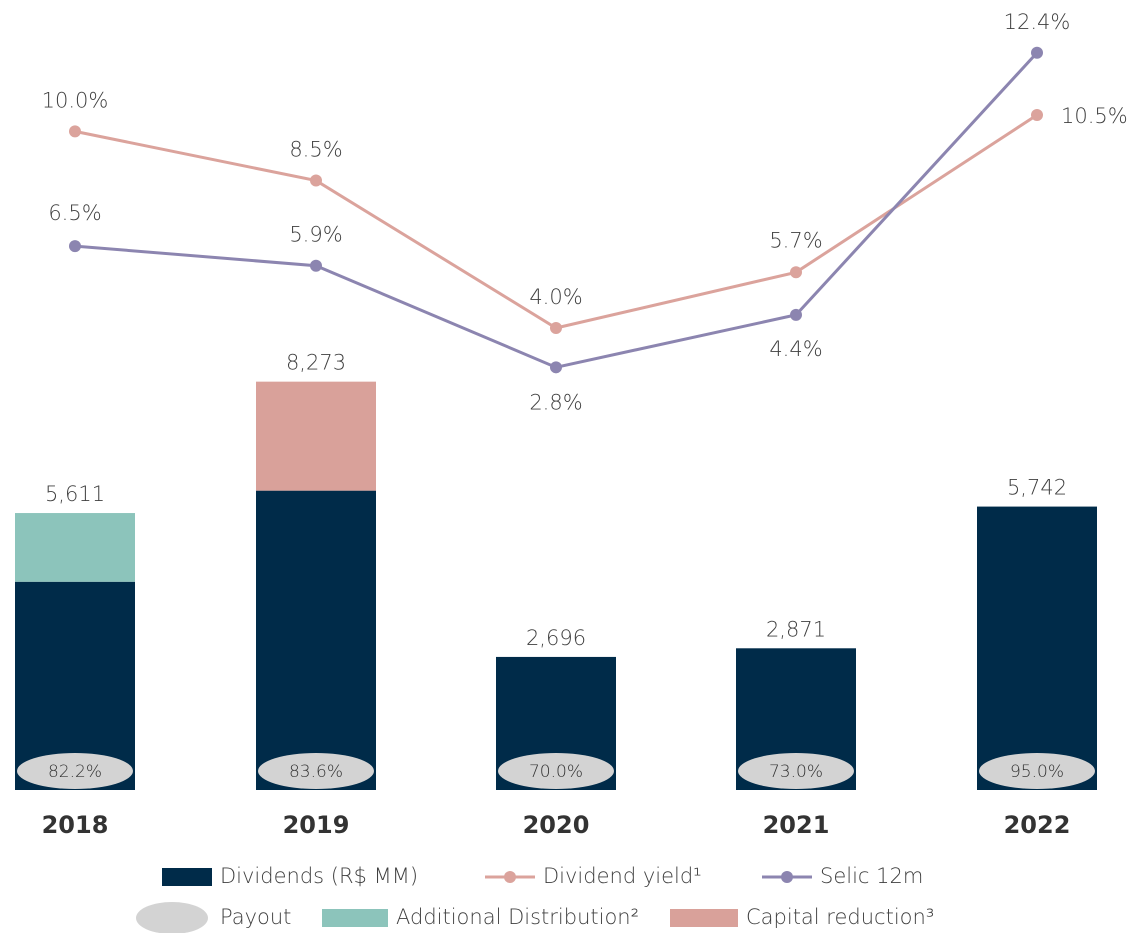 The image size is (1132, 933). Describe the element at coordinates (75, 100) in the screenshot. I see `point-label: 10.0%` at that location.